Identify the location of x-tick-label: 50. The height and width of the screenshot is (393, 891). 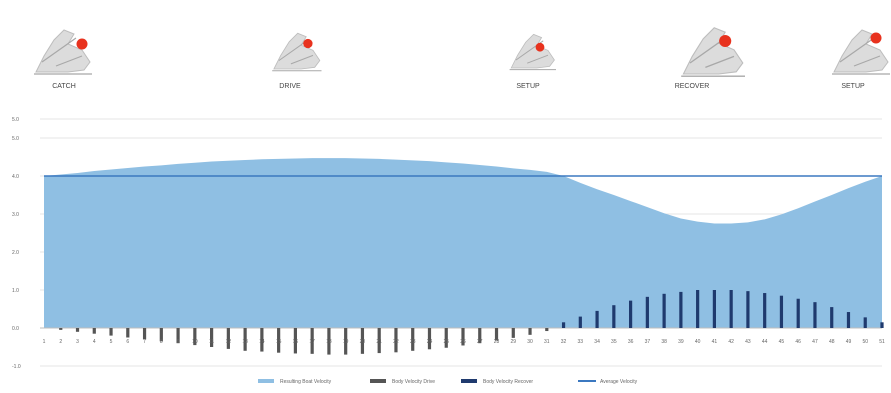
(865, 342).